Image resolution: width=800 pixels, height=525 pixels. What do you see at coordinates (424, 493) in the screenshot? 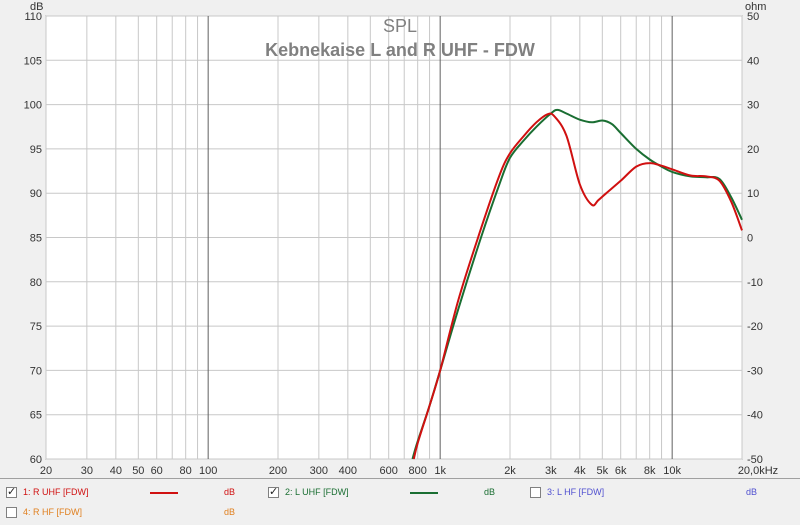
I see `legend-swatch-l-uhf` at bounding box center [424, 493].